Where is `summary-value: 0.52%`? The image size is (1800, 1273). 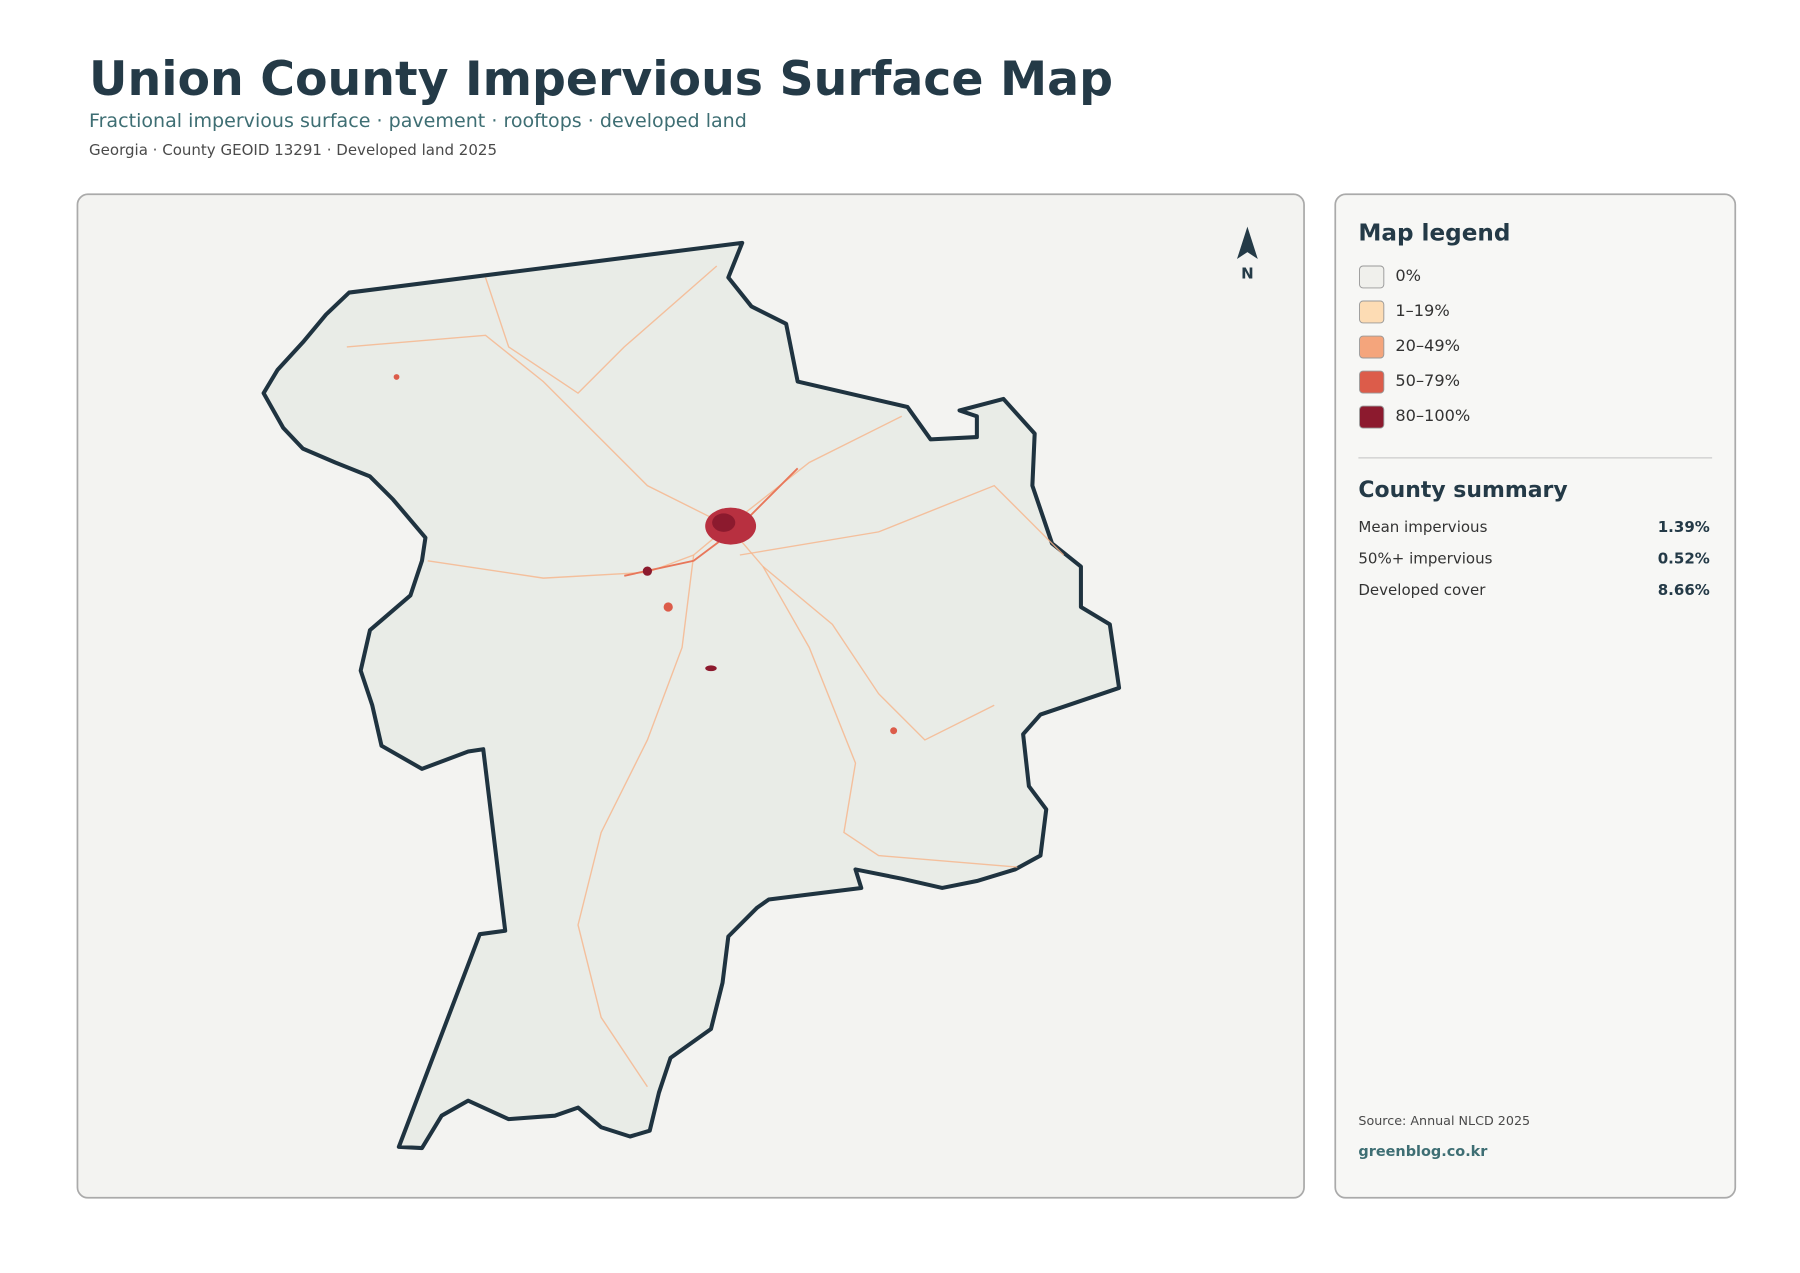 summary-value: 0.52% is located at coordinates (1684, 558).